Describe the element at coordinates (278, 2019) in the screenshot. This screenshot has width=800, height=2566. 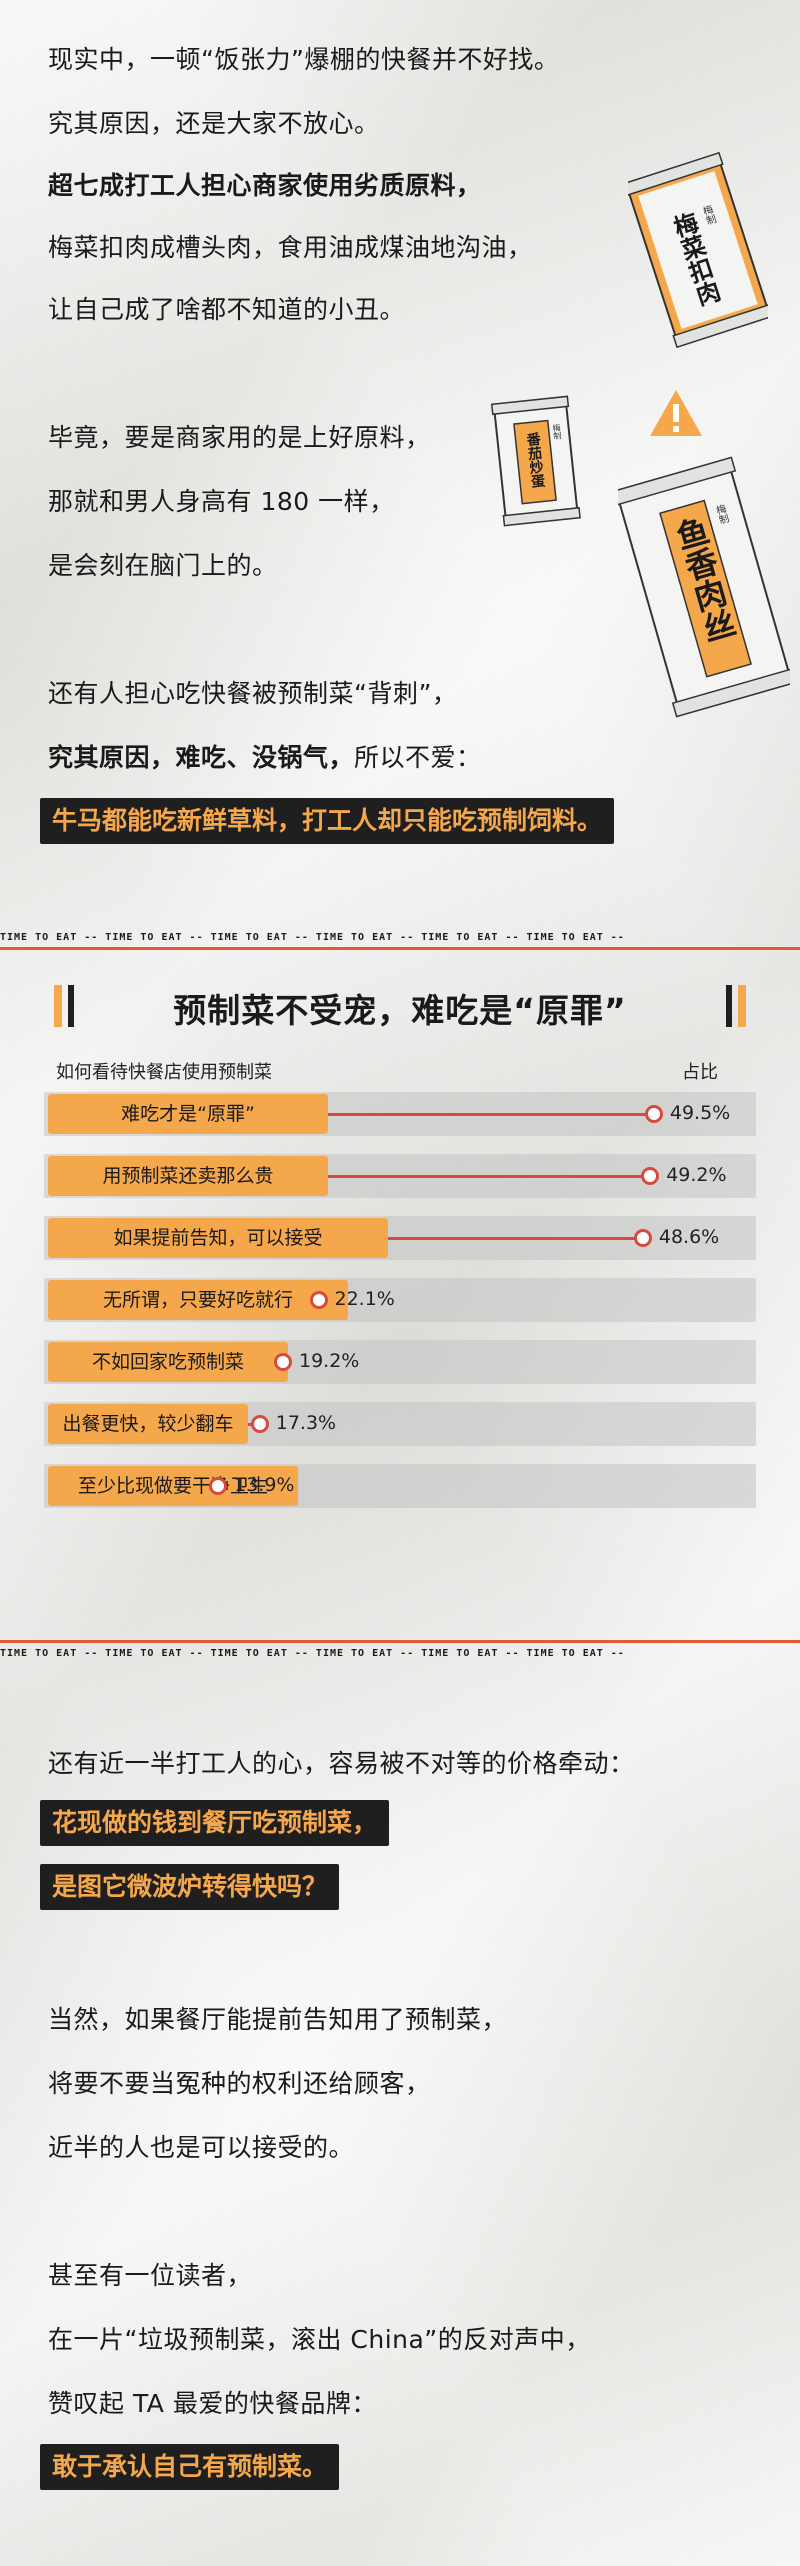
I see `outro-line-4: 当然，如果餐厅能提前告知用了预制菜，` at that location.